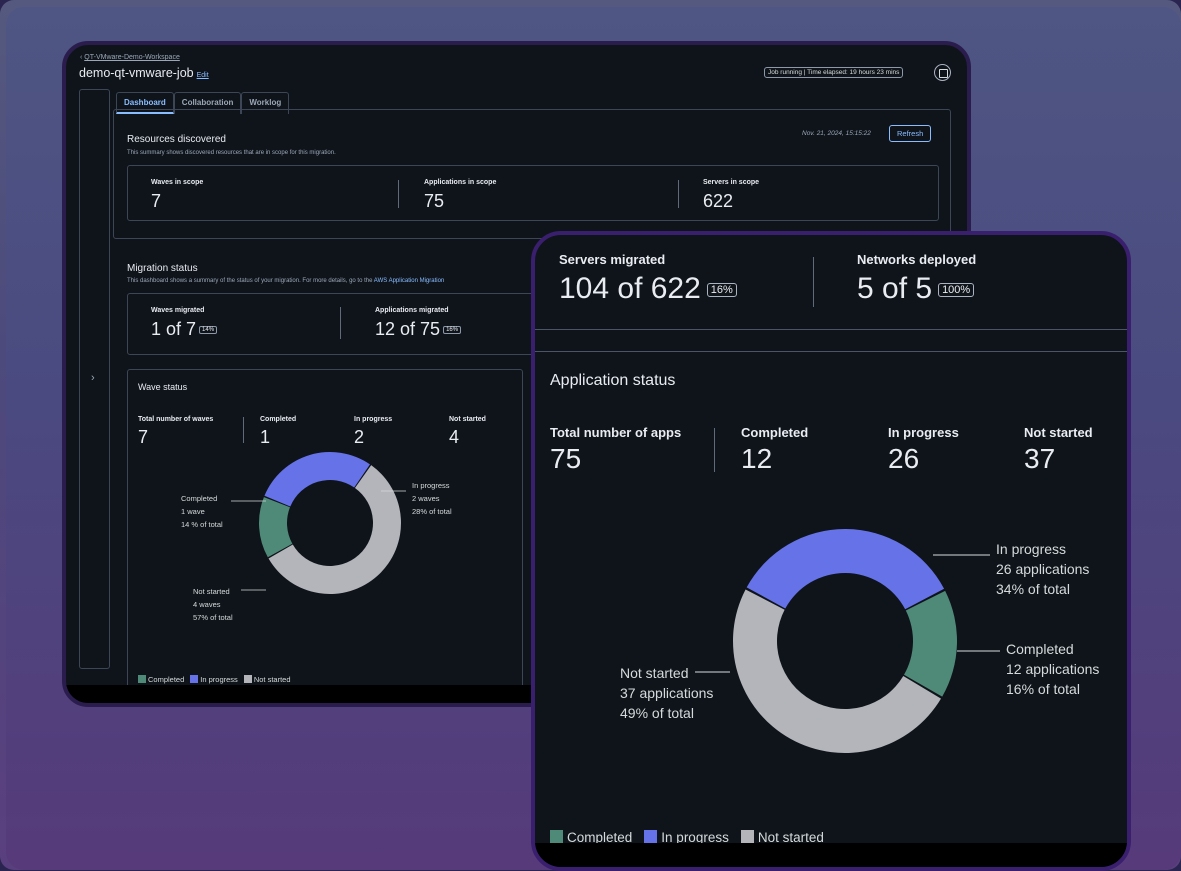 Image resolution: width=1181 pixels, height=871 pixels. I want to click on wave-stat-label: Completed, so click(278, 419).